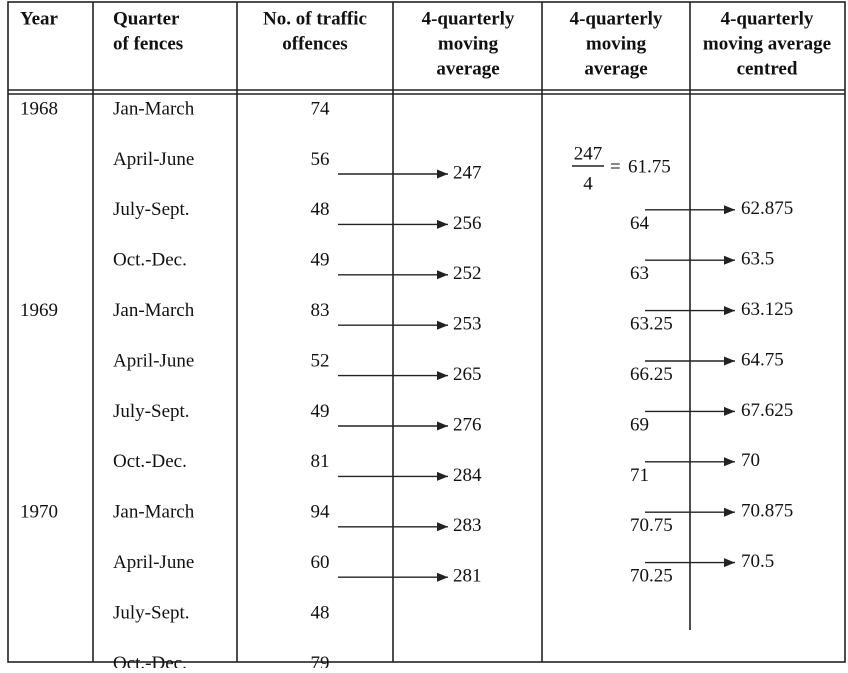 This screenshot has width=848, height=673. I want to click on header-cell: centred, so click(767, 68).